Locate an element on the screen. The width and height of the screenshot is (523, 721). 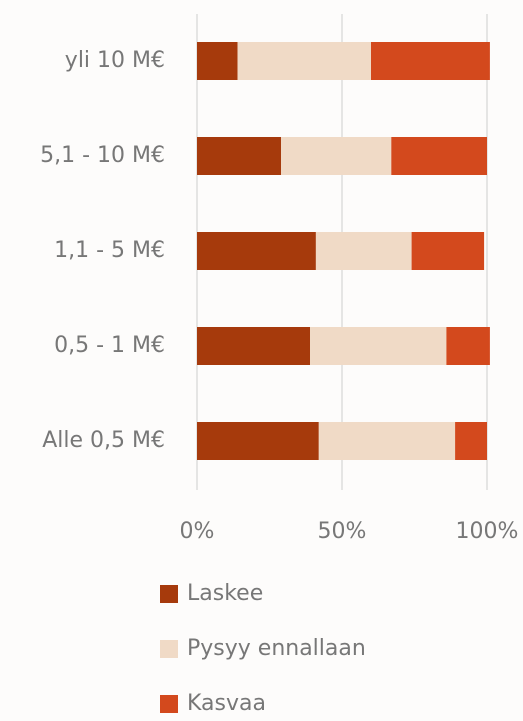
y-tick-label: 1,1 - 5 M€ is located at coordinates (109, 250).